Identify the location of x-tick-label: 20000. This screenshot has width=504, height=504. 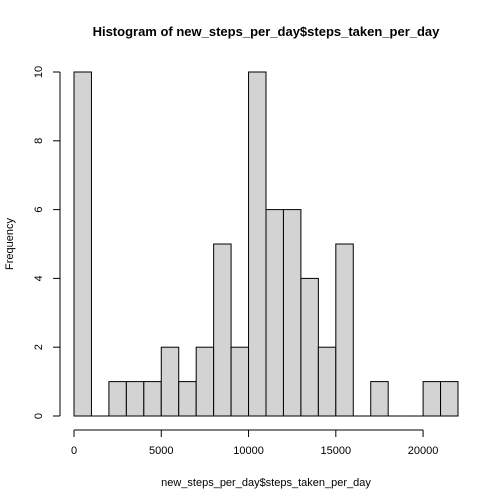
(423, 451).